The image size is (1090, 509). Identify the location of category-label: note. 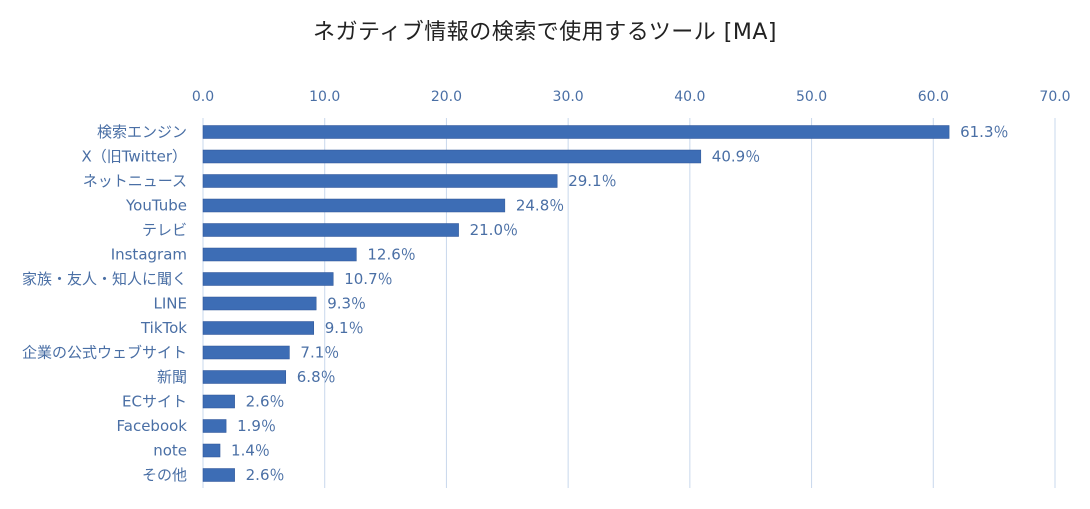
(170, 451).